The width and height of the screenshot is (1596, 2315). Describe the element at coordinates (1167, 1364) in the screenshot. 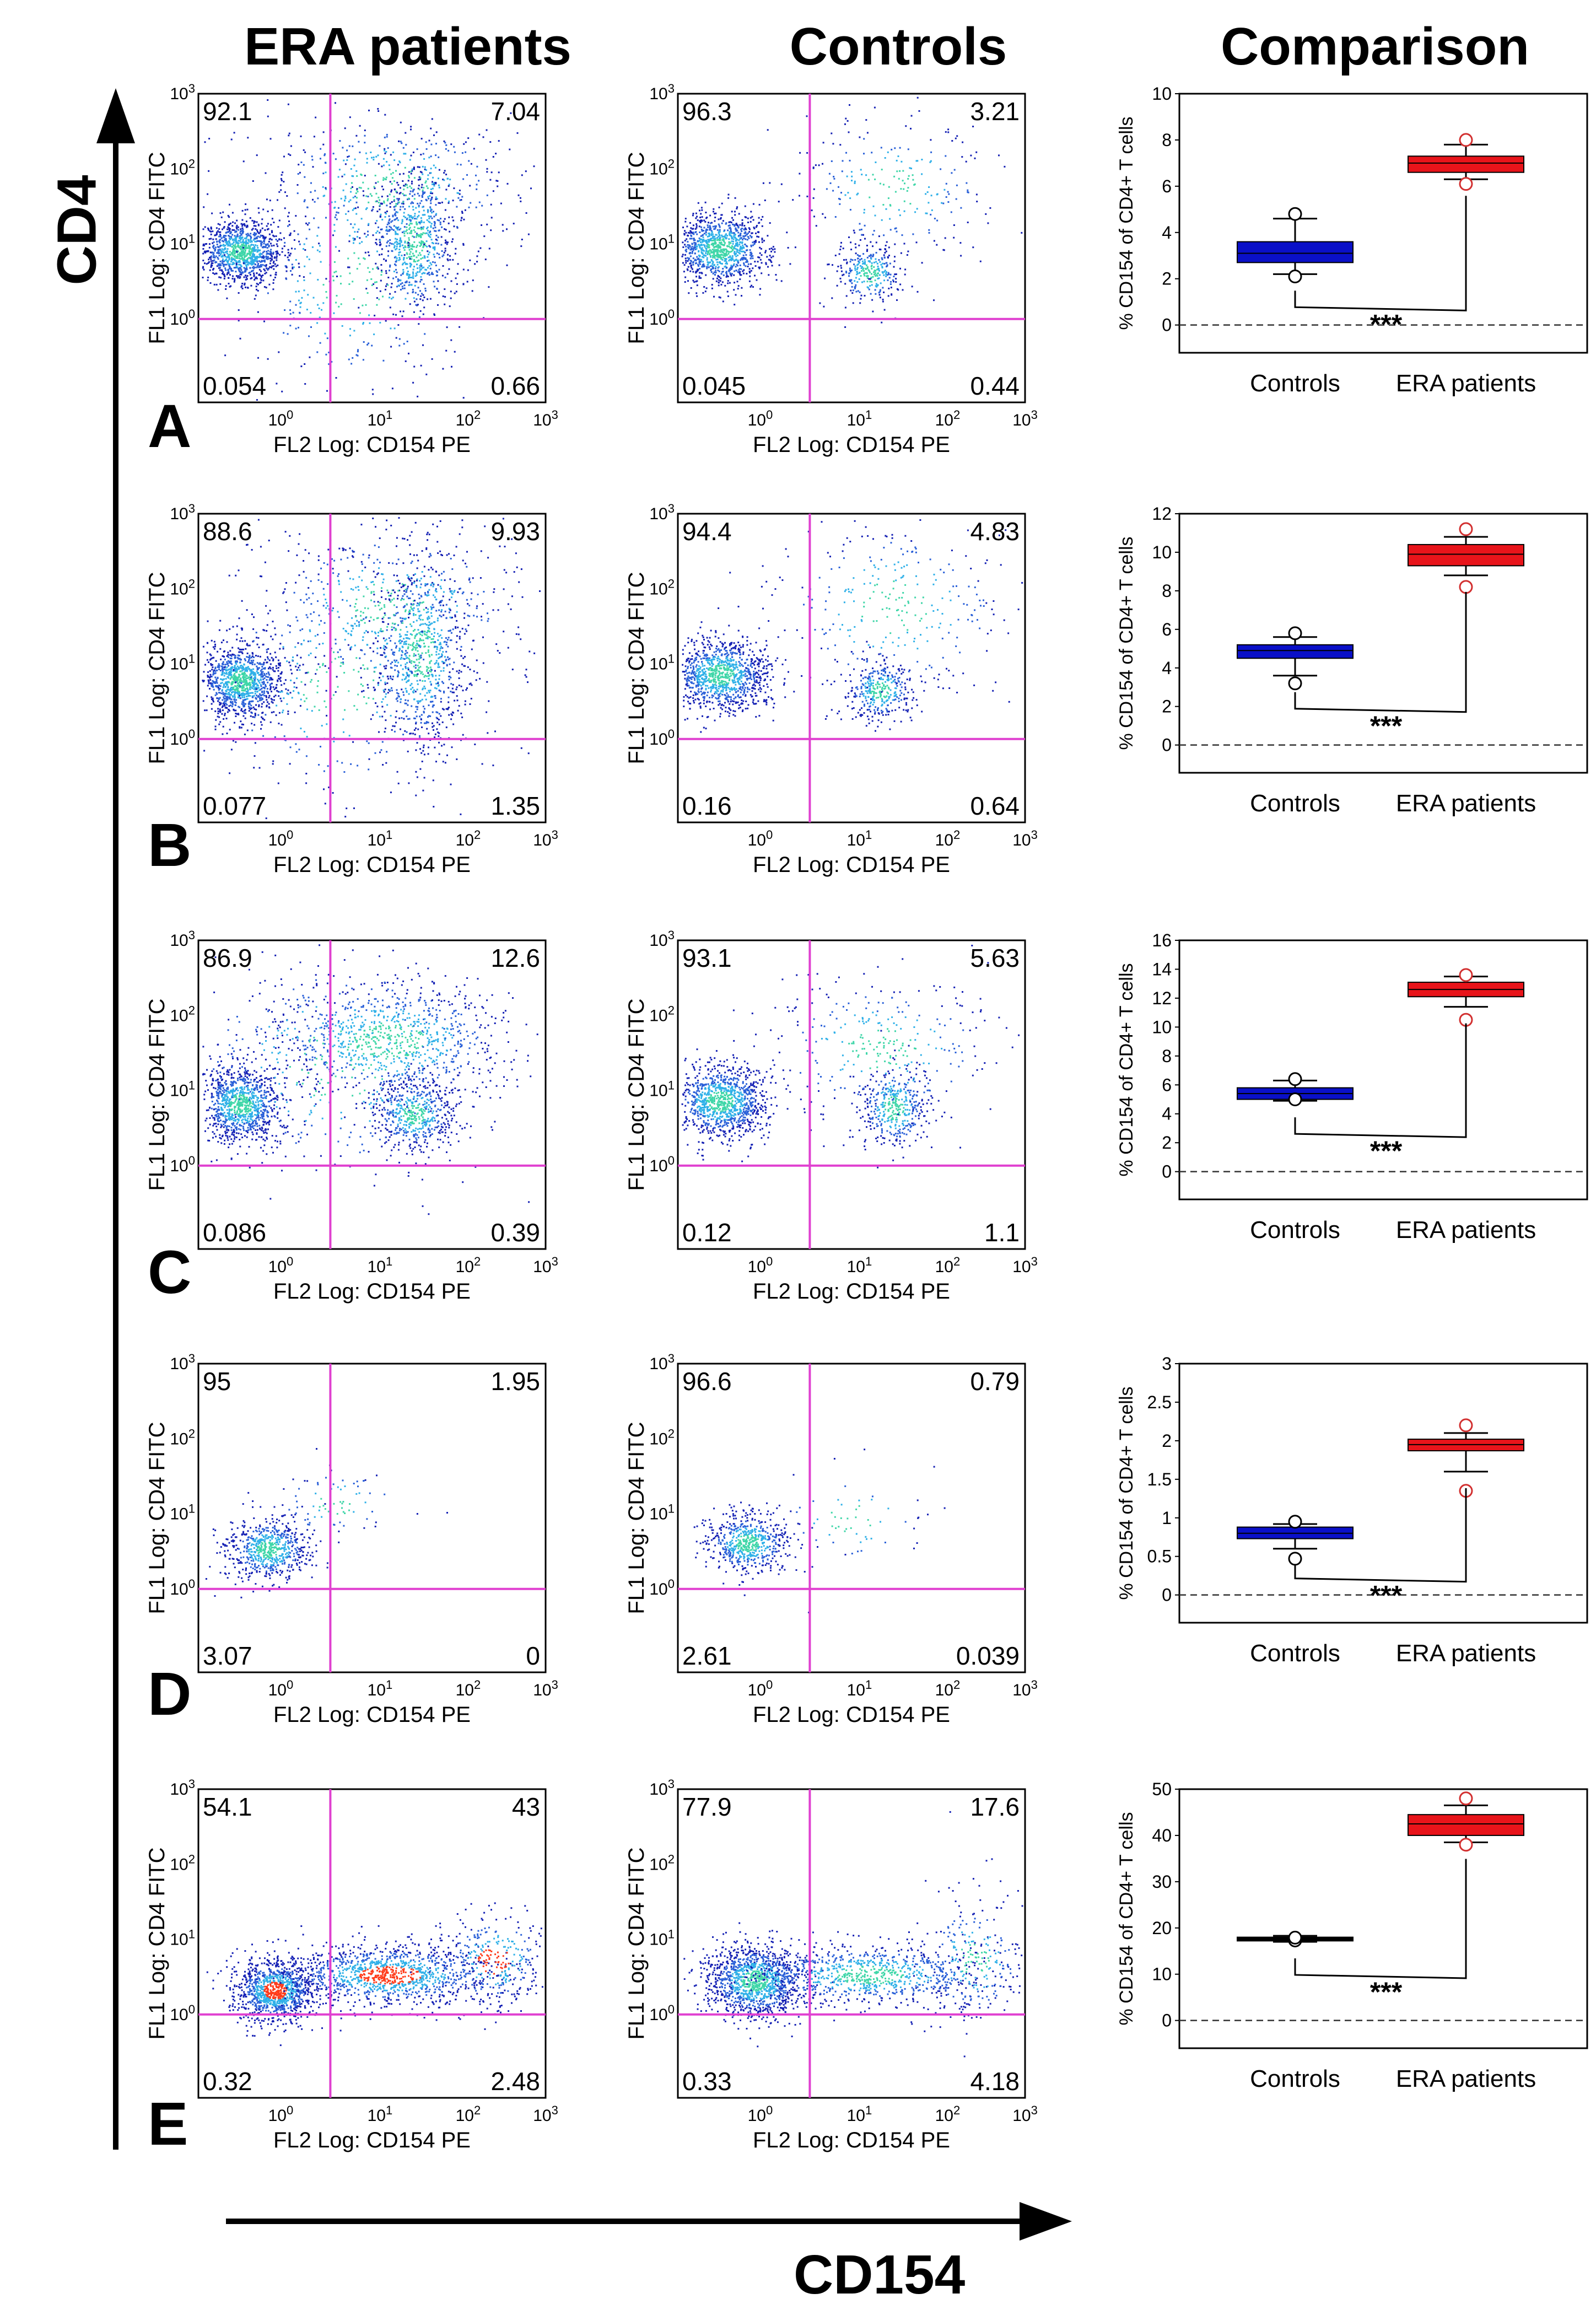

I see `y-tick-label: 3` at that location.